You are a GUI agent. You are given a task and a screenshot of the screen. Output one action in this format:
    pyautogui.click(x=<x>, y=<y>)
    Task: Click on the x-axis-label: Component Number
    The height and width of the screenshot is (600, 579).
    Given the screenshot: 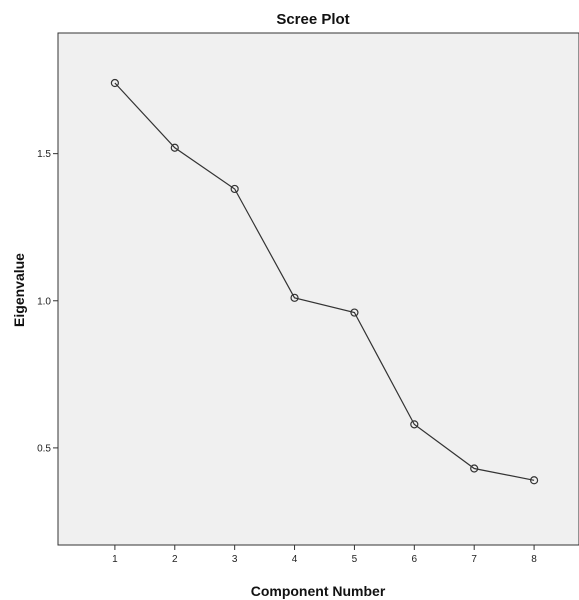 What is the action you would take?
    pyautogui.click(x=318, y=591)
    